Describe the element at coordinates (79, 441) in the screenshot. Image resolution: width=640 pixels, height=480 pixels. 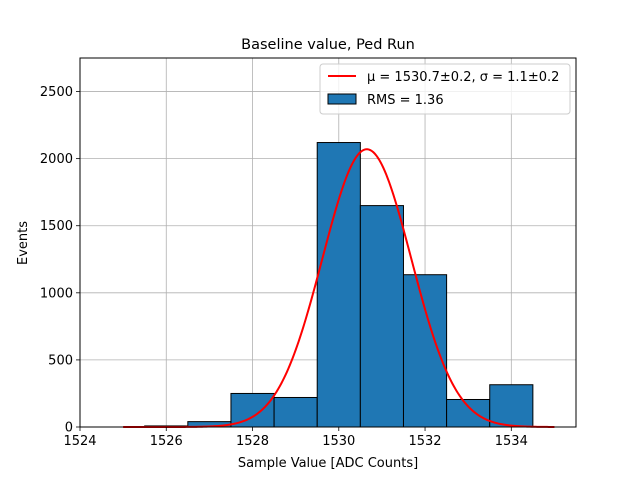
I see `x-tick-label: 1524` at that location.